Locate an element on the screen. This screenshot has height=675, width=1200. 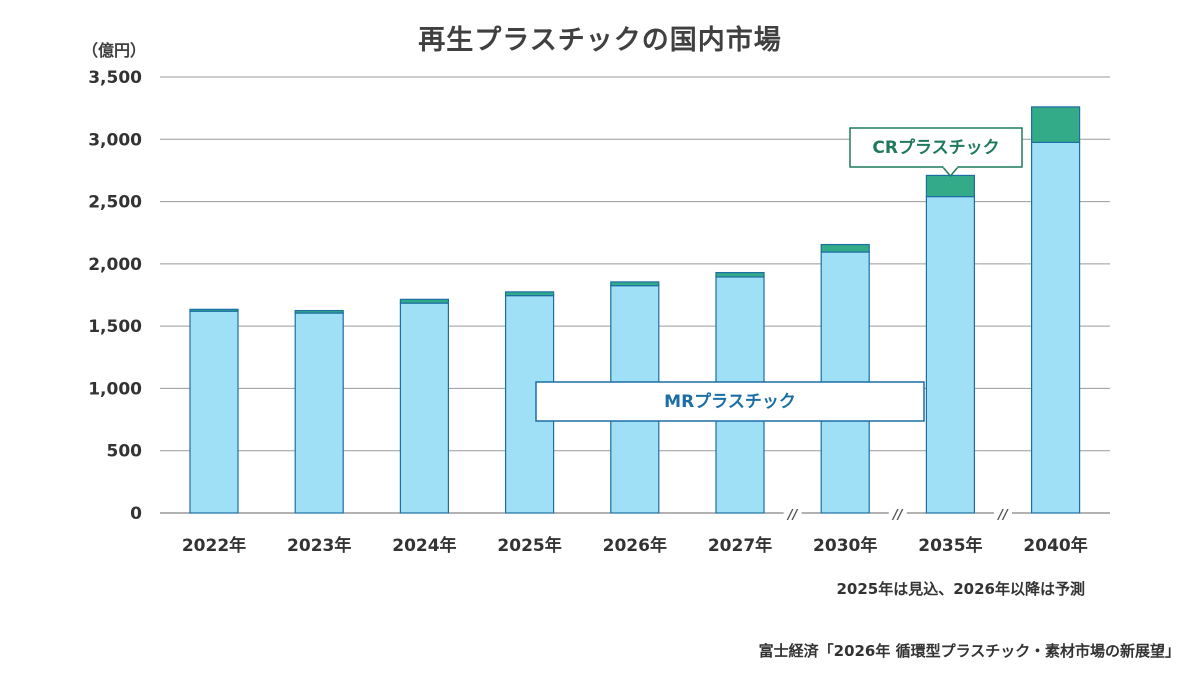
y-tick-label: 1,500 is located at coordinates (115, 327).